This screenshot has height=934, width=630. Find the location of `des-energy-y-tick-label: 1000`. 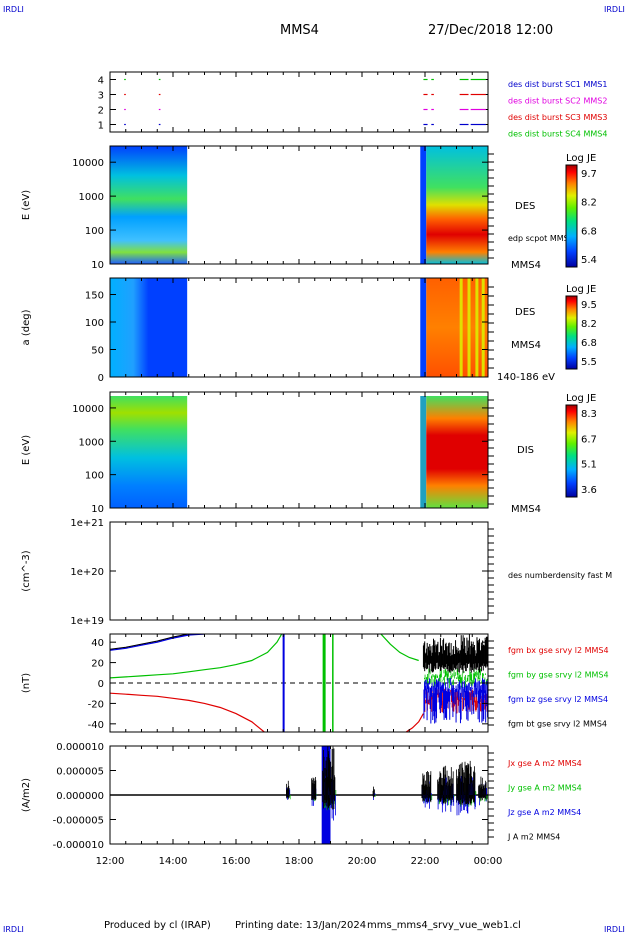

des-energy-y-tick-label: 1000 is located at coordinates (91, 197).